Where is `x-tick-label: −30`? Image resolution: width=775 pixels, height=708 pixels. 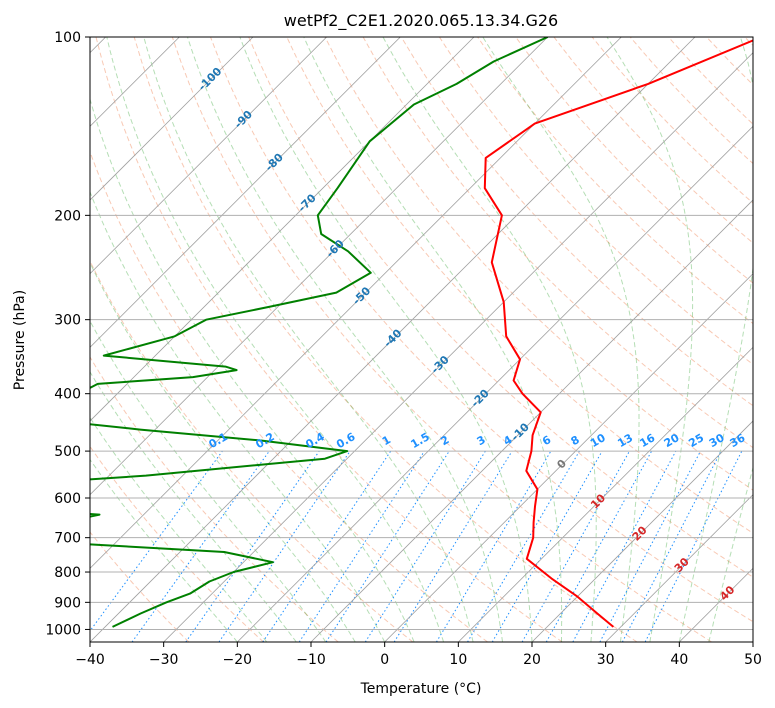
x-tick-label: −30 is located at coordinates (164, 660).